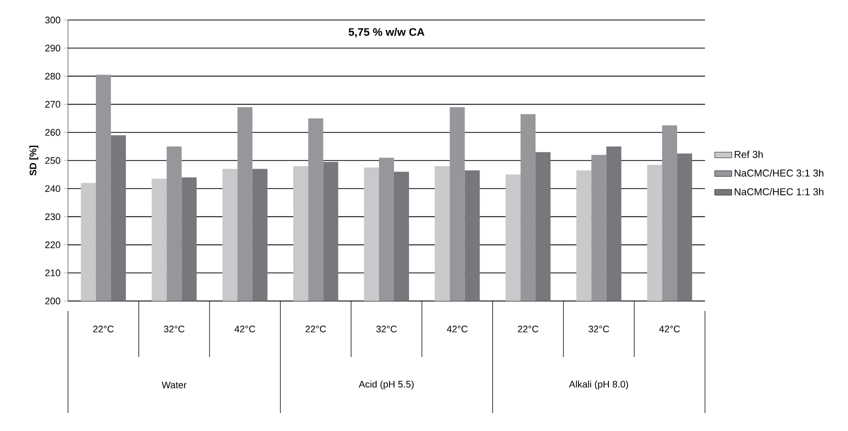 This screenshot has height=431, width=848. I want to click on legend-label: Ref 3h, so click(748, 154).